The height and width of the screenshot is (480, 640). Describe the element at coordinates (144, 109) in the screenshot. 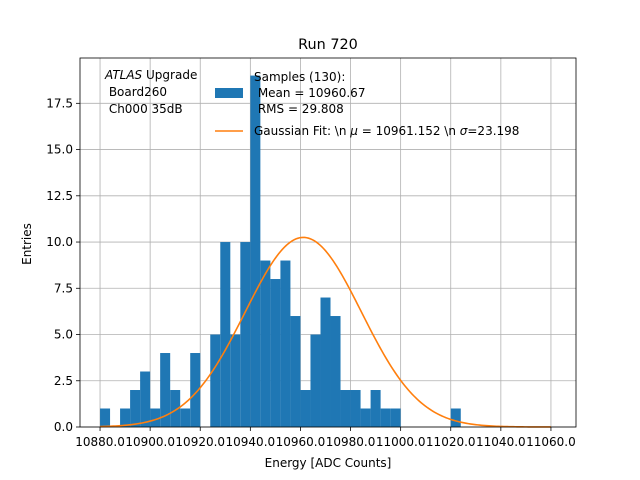

I see `annotation-line-3: Ch000 35dB` at that location.